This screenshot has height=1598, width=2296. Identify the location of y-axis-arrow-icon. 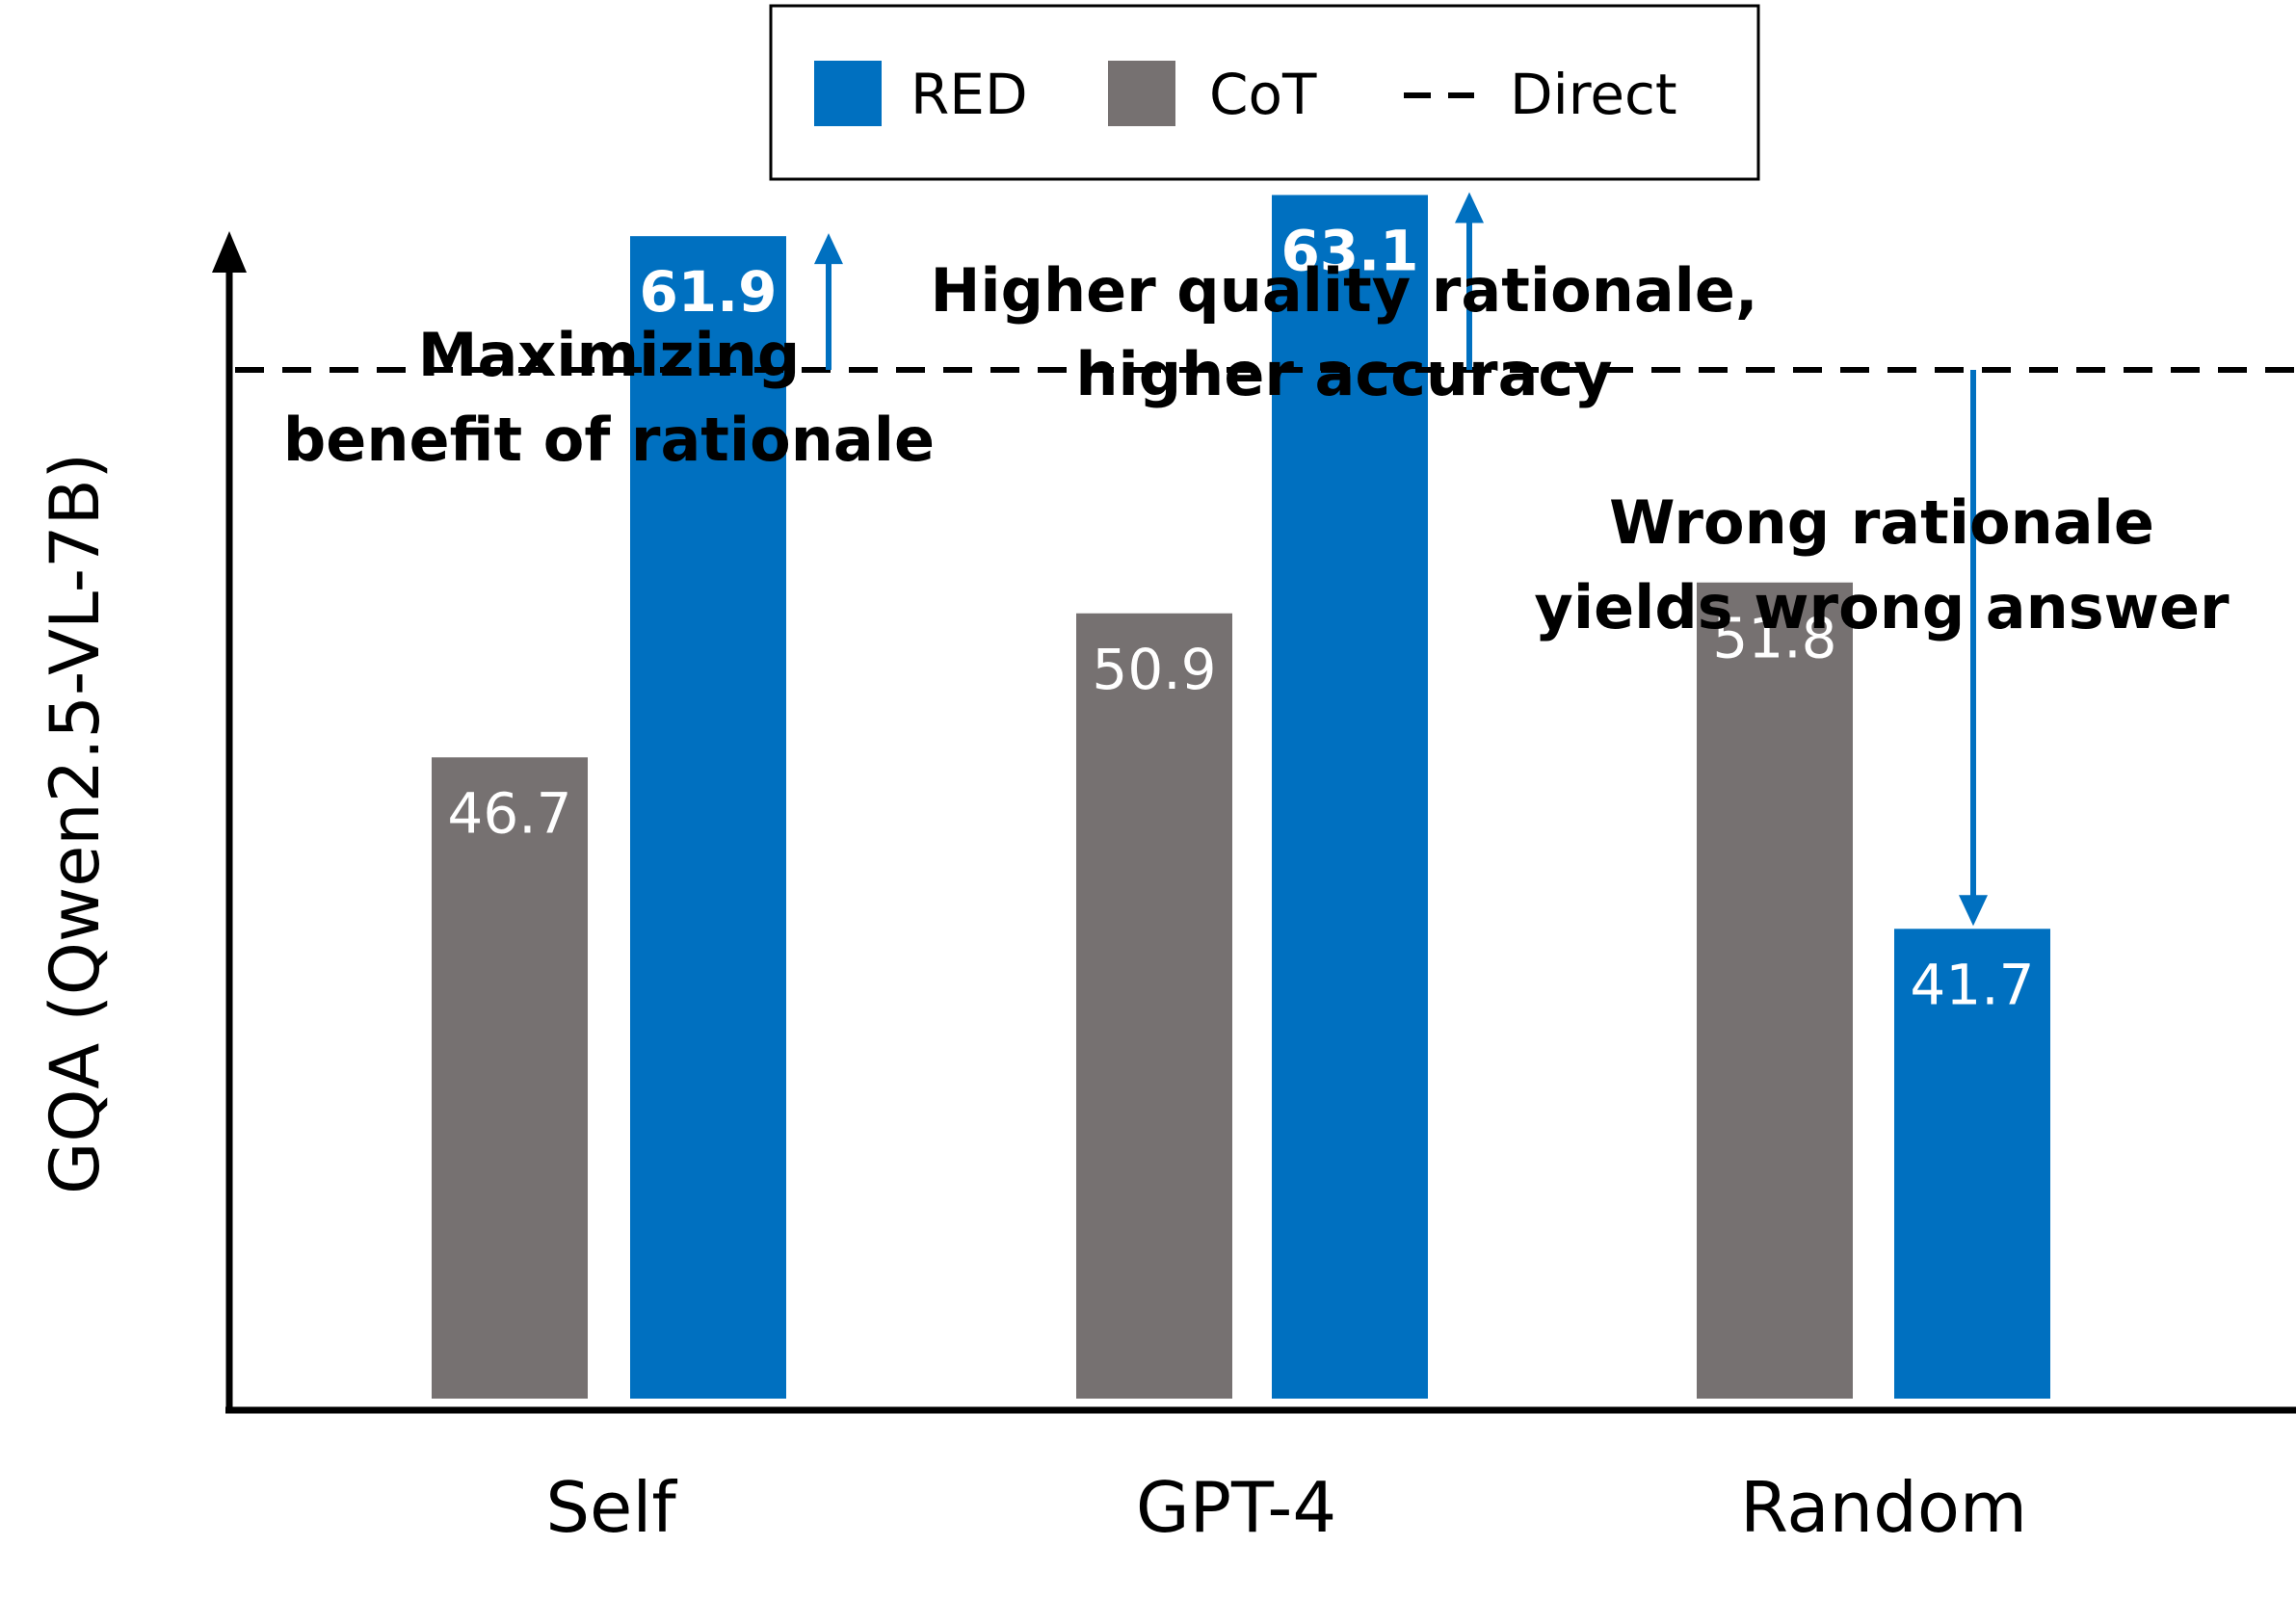
(229, 252).